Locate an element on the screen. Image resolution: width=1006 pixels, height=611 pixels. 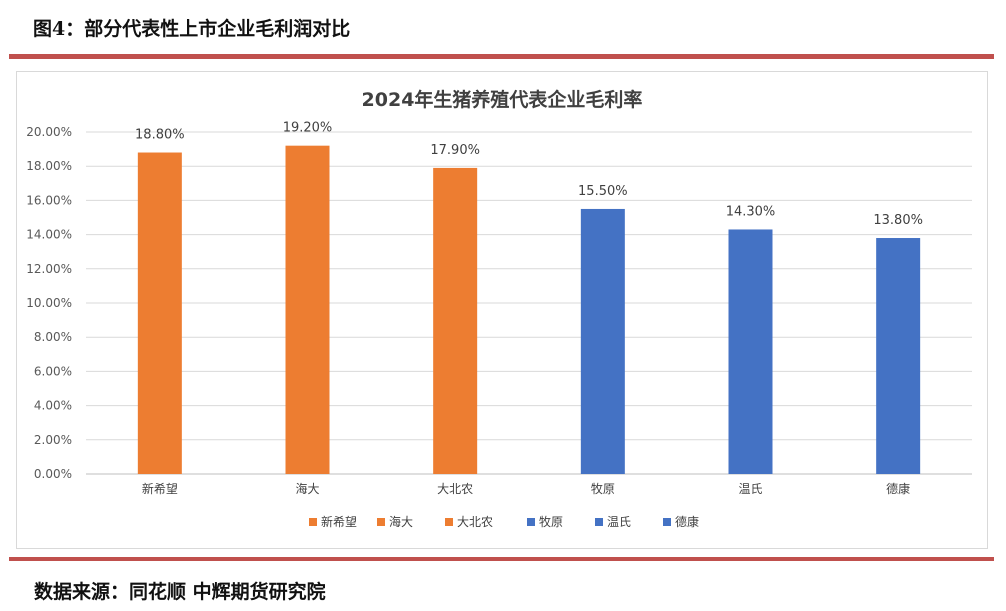
legend-label: 大北农 is located at coordinates (475, 522).